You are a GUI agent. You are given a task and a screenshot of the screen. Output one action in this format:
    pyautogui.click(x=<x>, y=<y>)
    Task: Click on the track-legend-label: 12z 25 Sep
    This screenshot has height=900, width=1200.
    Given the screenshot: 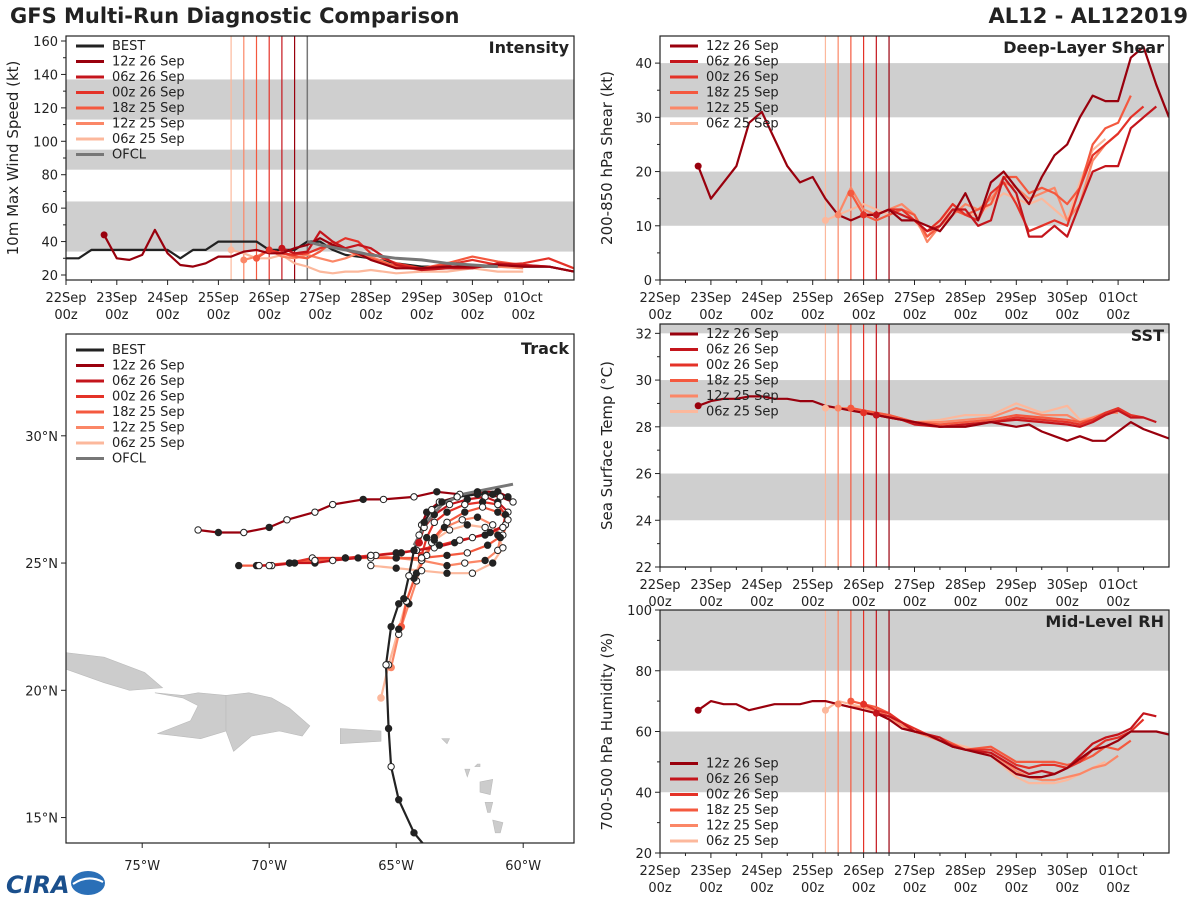 What is the action you would take?
    pyautogui.click(x=148, y=428)
    